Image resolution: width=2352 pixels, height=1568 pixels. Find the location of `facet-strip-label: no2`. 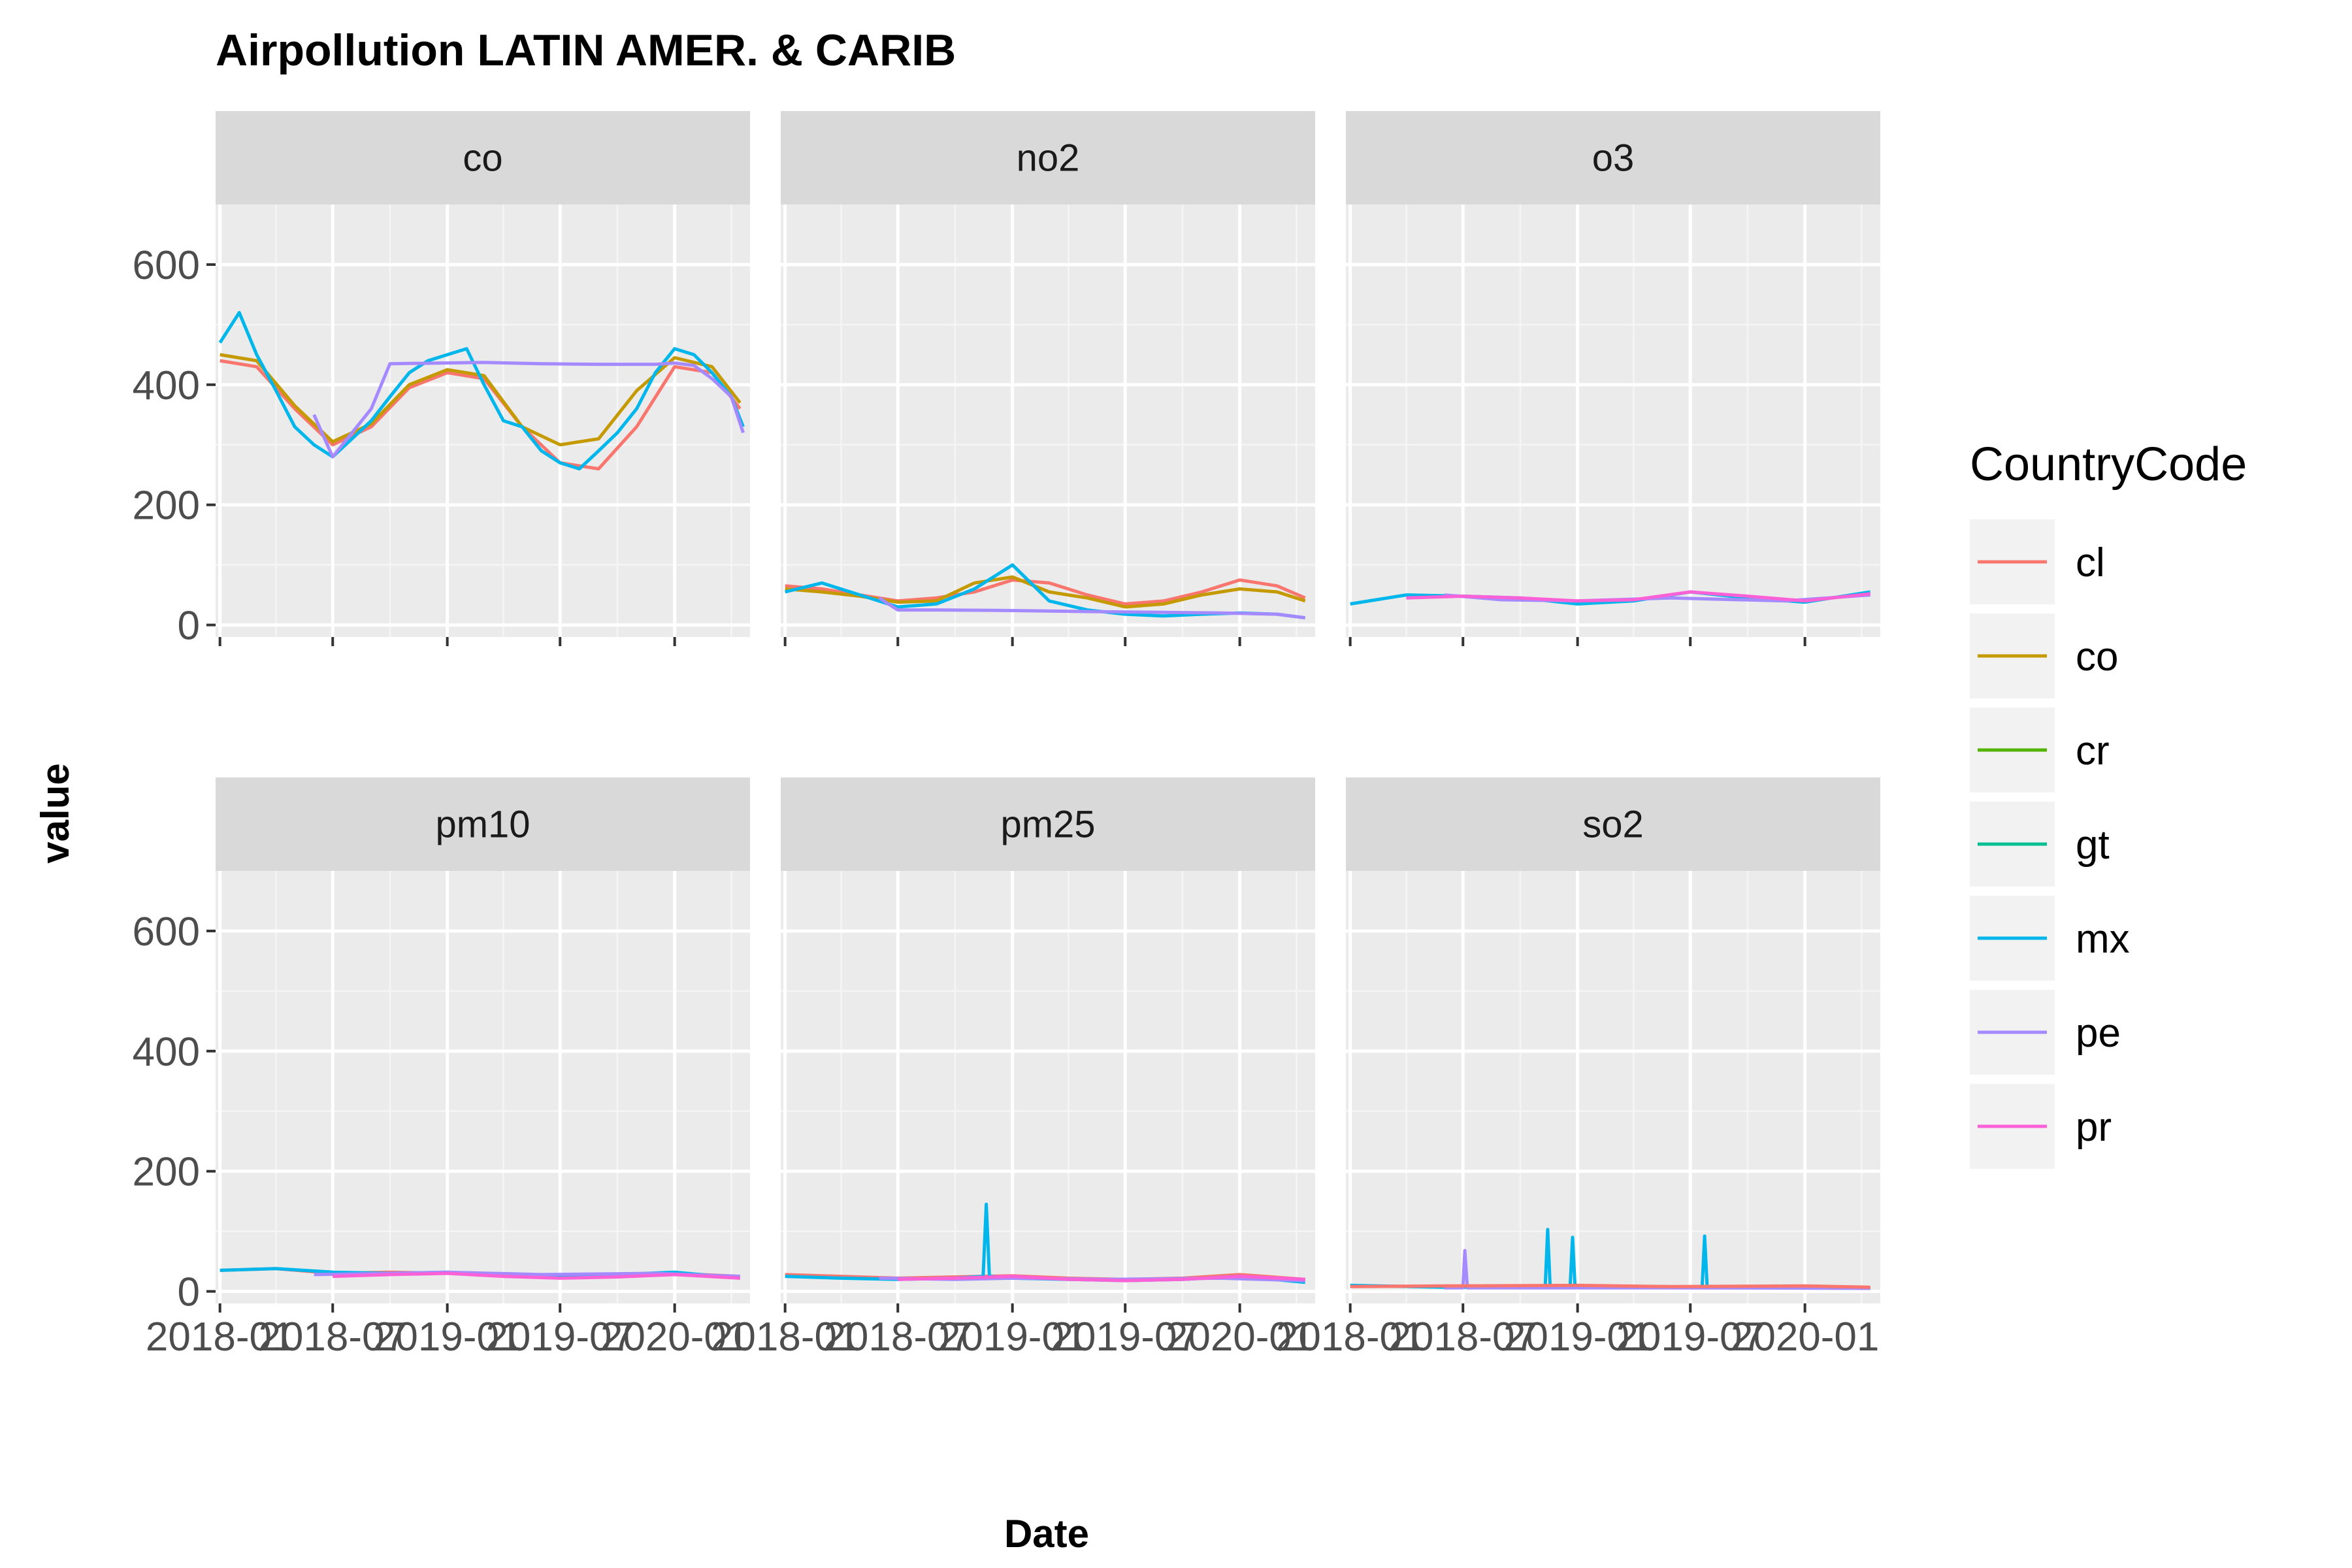

facet-strip-label: no2 is located at coordinates (1048, 158).